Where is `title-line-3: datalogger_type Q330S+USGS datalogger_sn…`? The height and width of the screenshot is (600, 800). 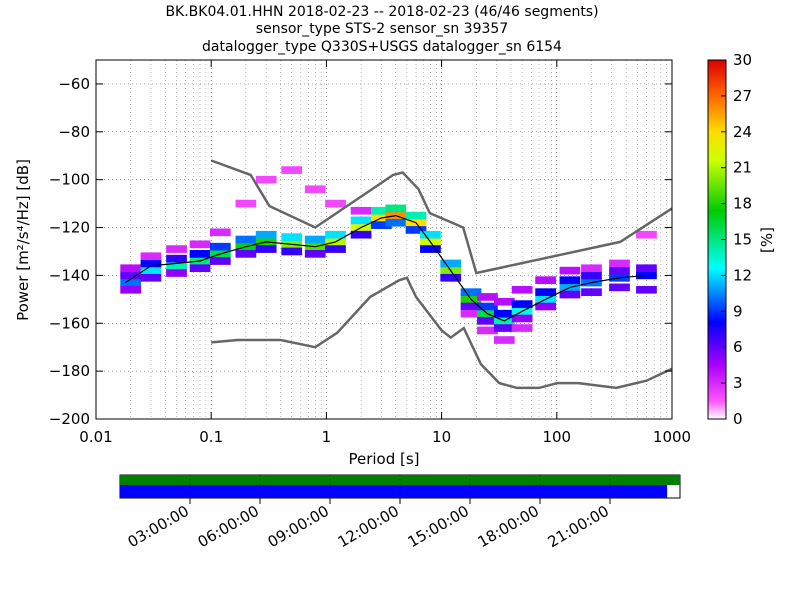 title-line-3: datalogger_type Q330S+USGS datalogger_sn… is located at coordinates (382, 47).